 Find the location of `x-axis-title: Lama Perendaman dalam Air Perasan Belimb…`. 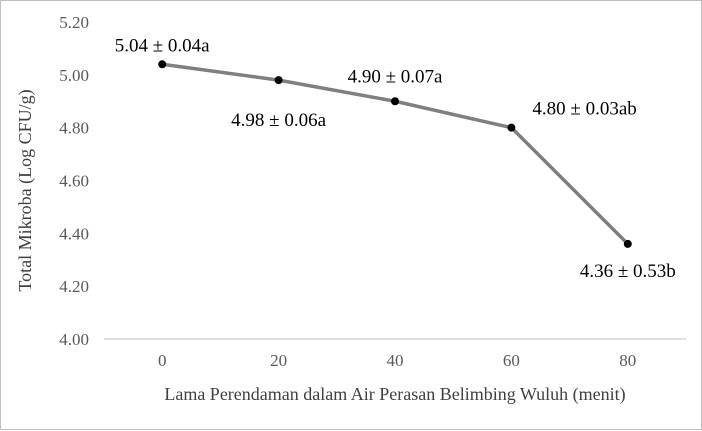

x-axis-title: Lama Perendaman dalam Air Perasan Belimb… is located at coordinates (394, 394).